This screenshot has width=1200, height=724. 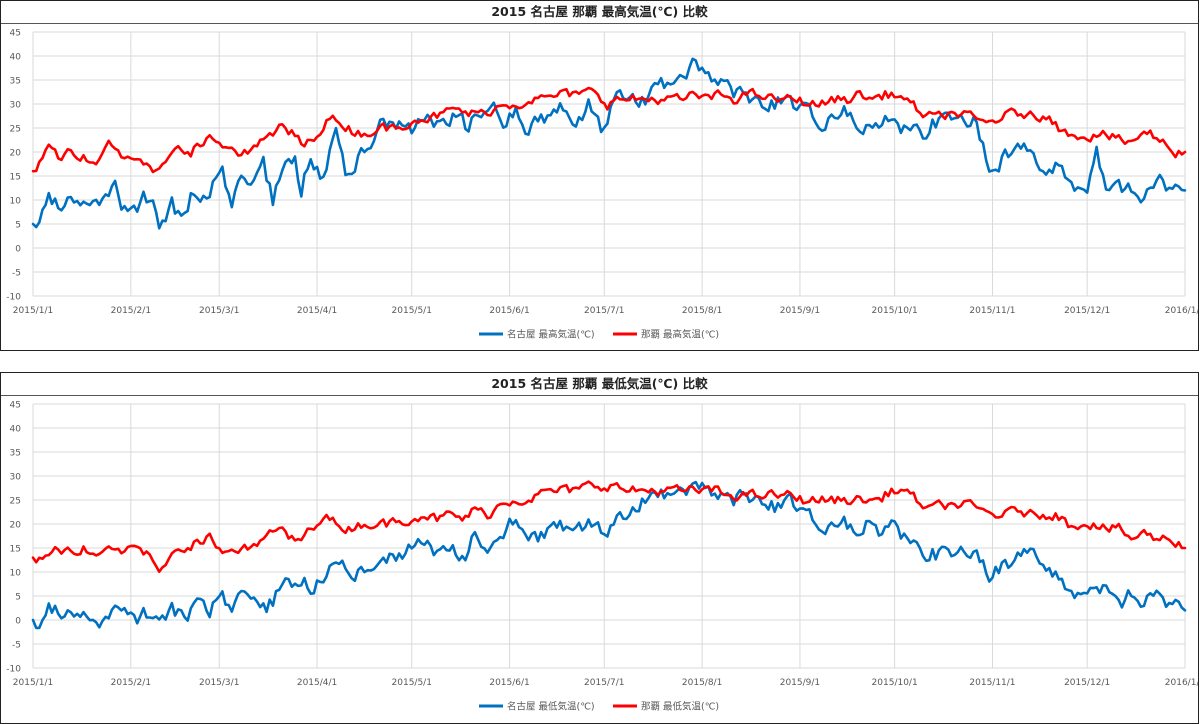 I want to click on chart-title: 2015 名古屋 那覇 最低気温(℃) 比較, so click(x=599, y=384).